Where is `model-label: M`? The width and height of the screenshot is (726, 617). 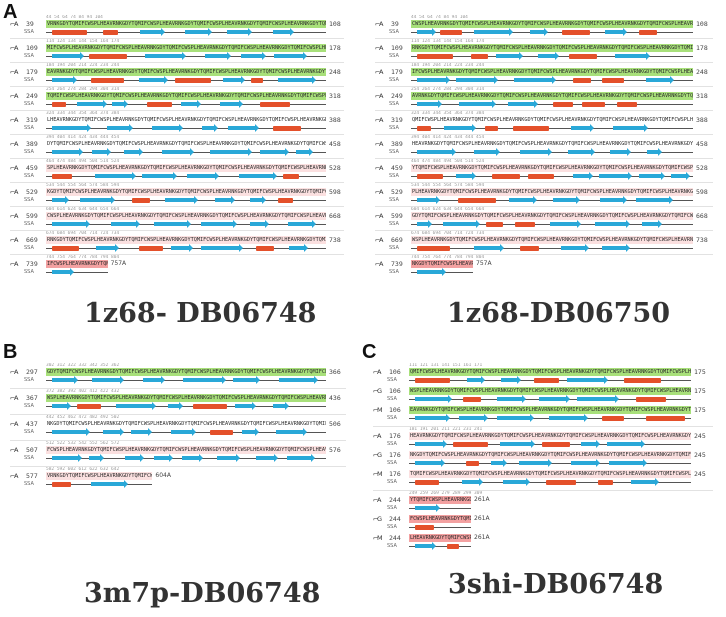 model-label: M is located at coordinates (380, 538).